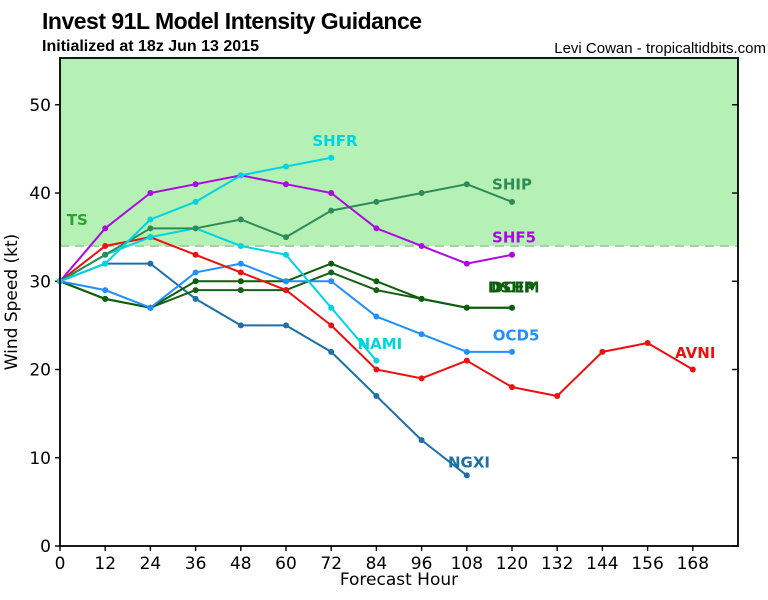 This screenshot has width=768, height=600. What do you see at coordinates (77, 220) in the screenshot?
I see `ts-threshold-label: TS` at bounding box center [77, 220].